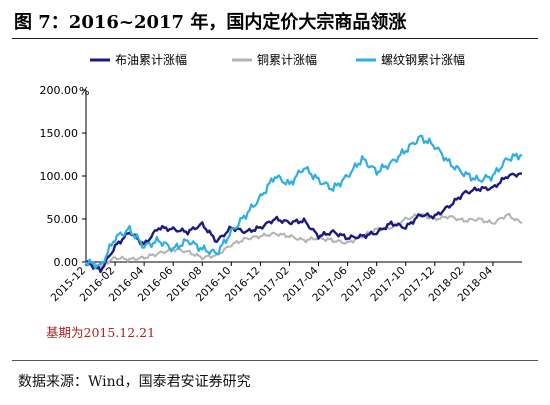  Describe the element at coordinates (134, 382) in the screenshot. I see `data-source-note: 数据来源：Wind，国泰君安证券研究` at that location.